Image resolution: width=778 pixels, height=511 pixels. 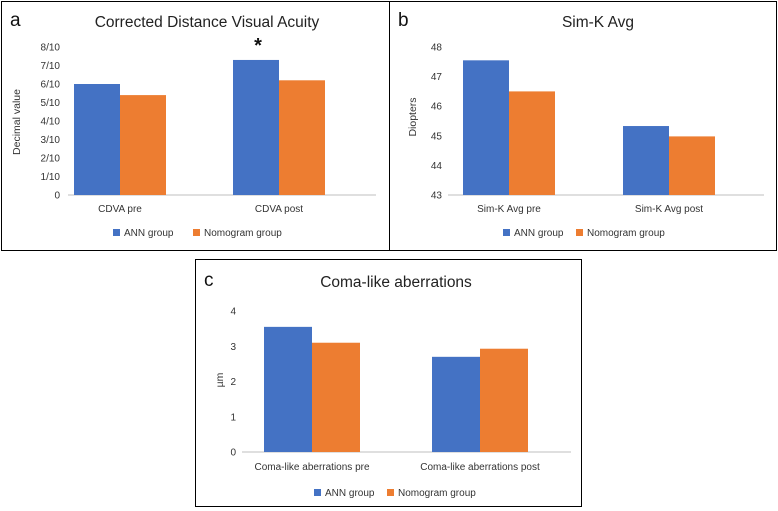 What do you see at coordinates (51, 140) in the screenshot?
I see `y-tick-label: 3/10` at bounding box center [51, 140].